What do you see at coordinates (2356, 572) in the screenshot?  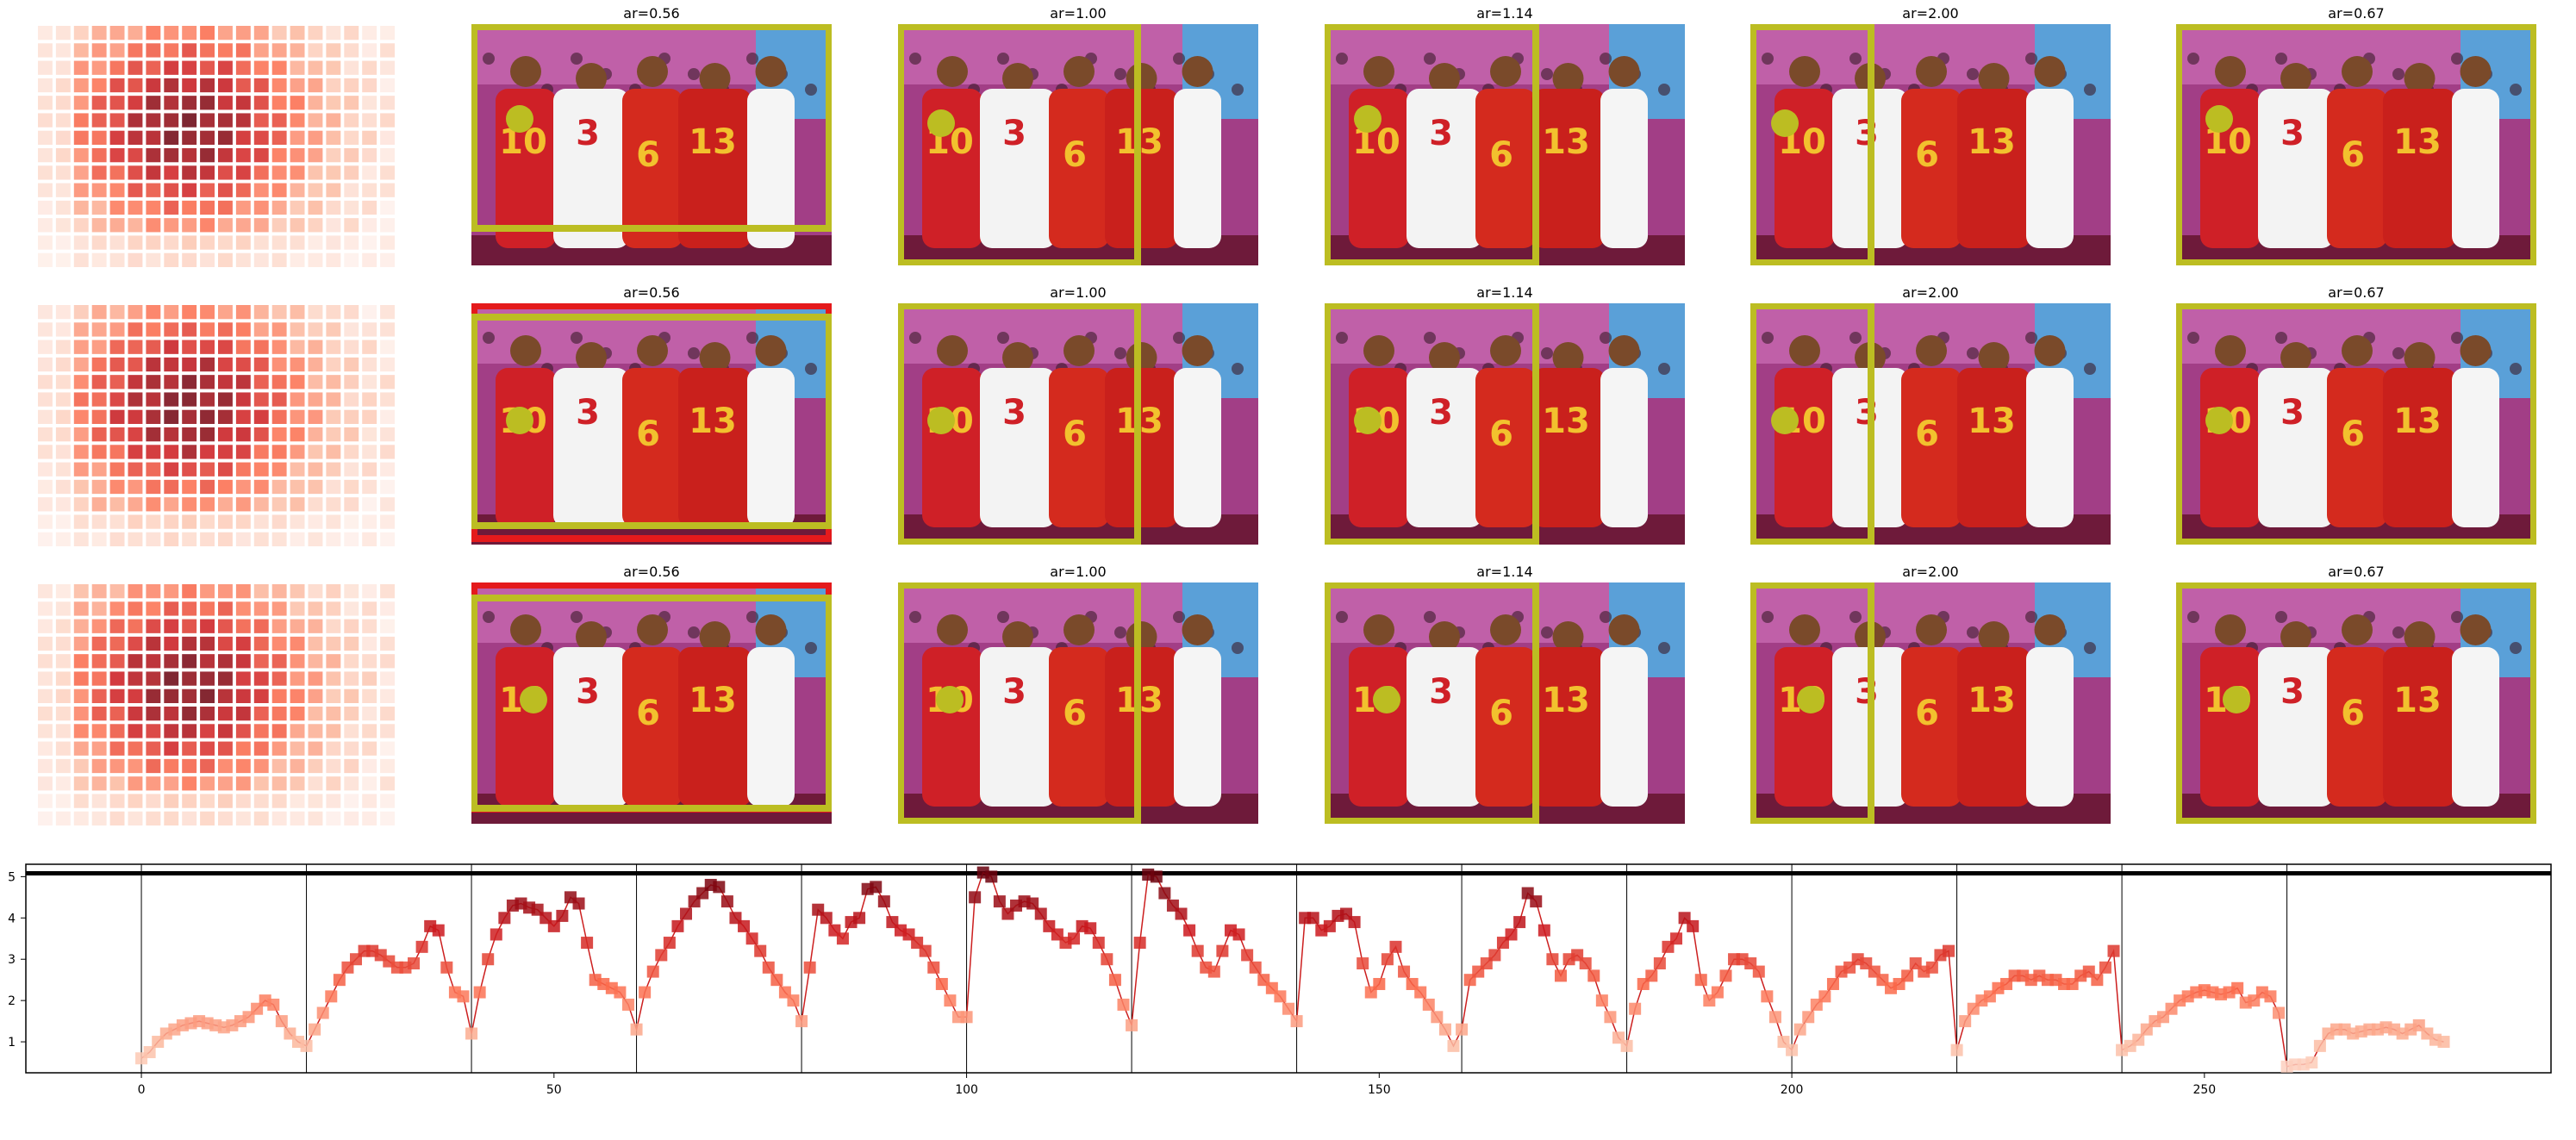 I see `panel-title: ar=0.67` at bounding box center [2356, 572].